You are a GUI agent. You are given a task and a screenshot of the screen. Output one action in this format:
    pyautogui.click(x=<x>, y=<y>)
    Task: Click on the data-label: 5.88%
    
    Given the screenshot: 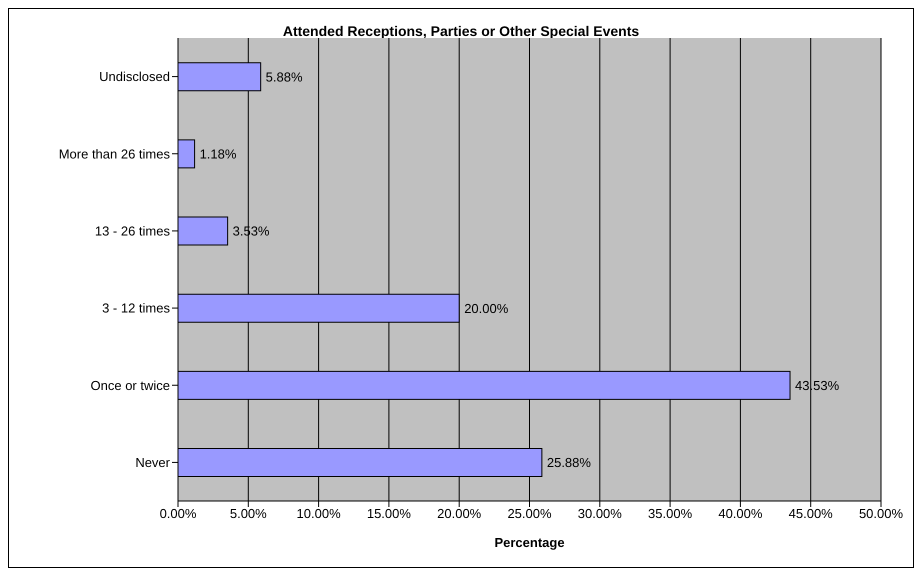 What is the action you would take?
    pyautogui.click(x=284, y=76)
    